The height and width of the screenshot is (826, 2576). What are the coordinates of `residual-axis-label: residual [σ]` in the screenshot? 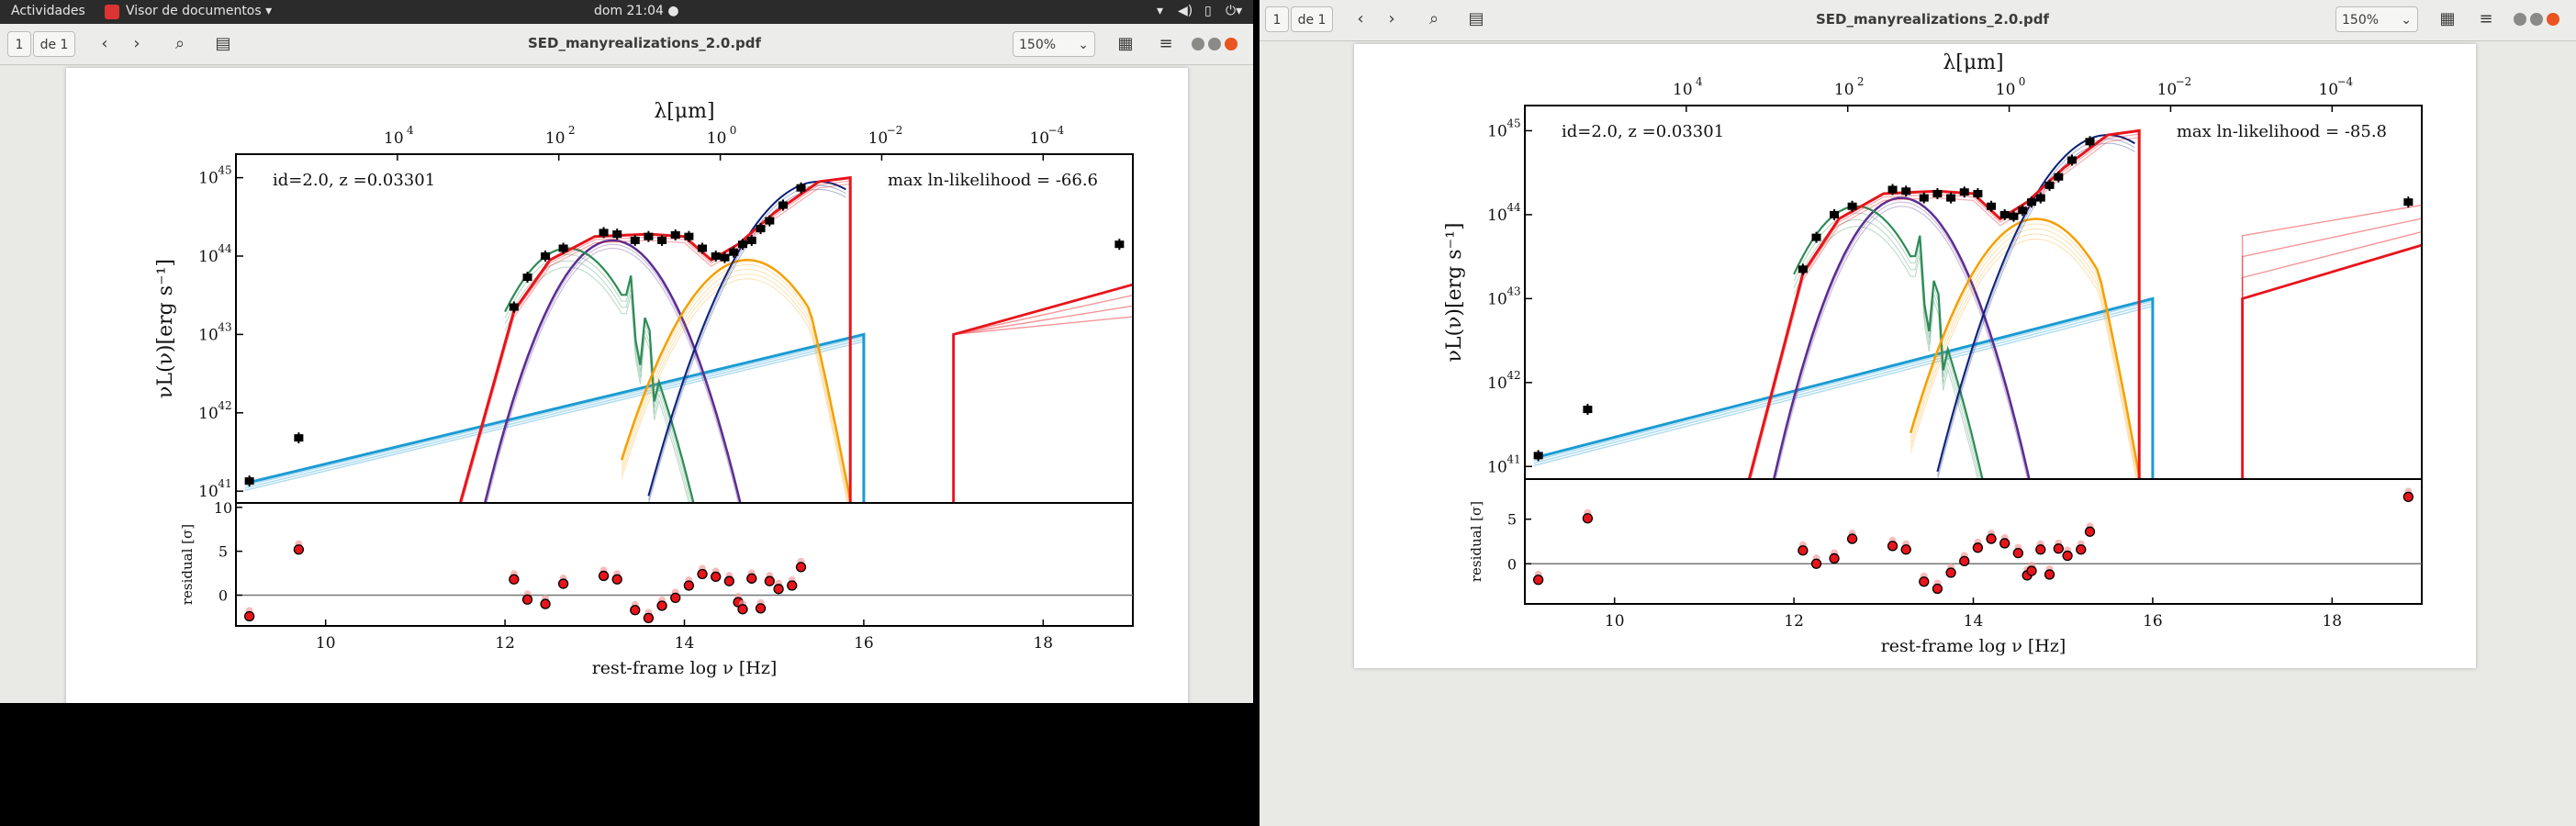 It's located at (187, 565).